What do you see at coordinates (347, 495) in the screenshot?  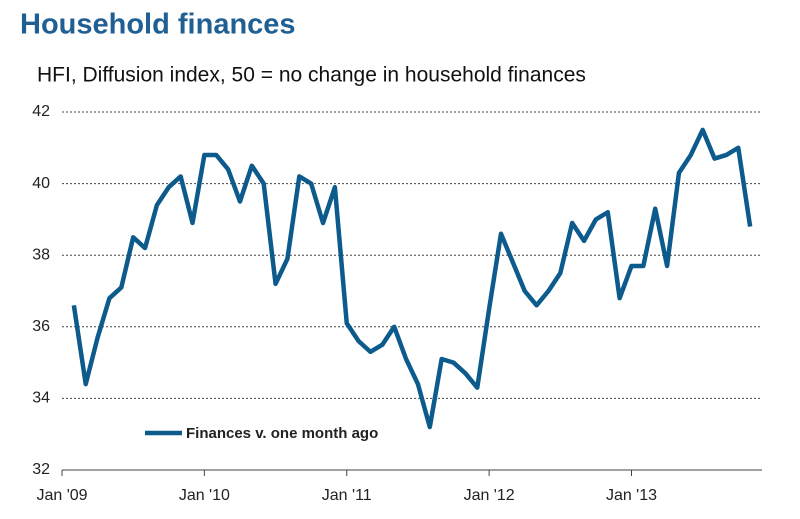 I see `x-tick-label: Jan '11` at bounding box center [347, 495].